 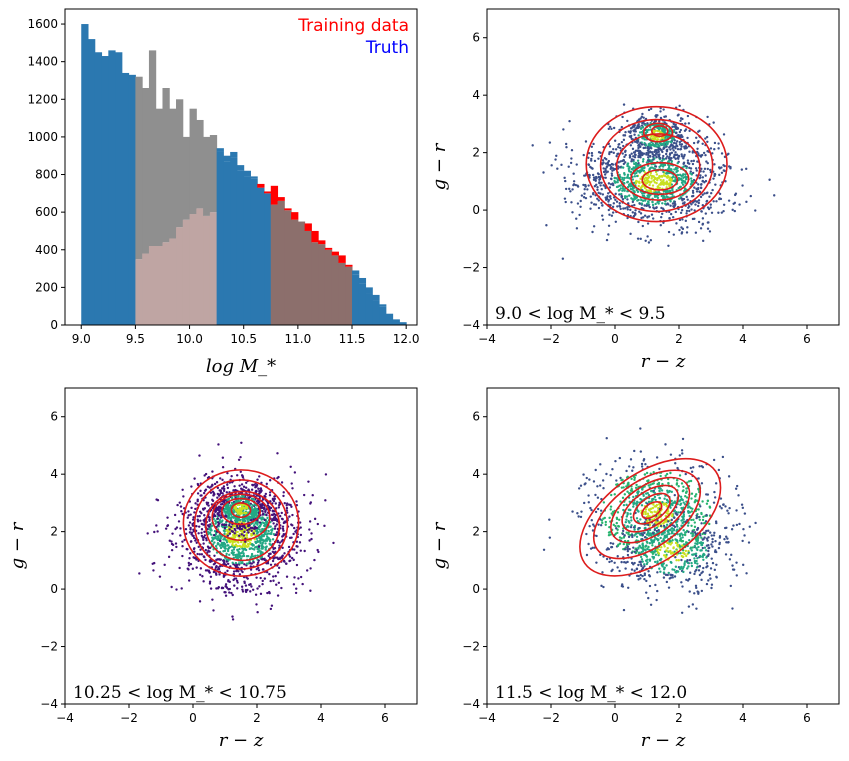 What do you see at coordinates (50, 287) in the screenshot?
I see `y-tick: 200` at bounding box center [50, 287].